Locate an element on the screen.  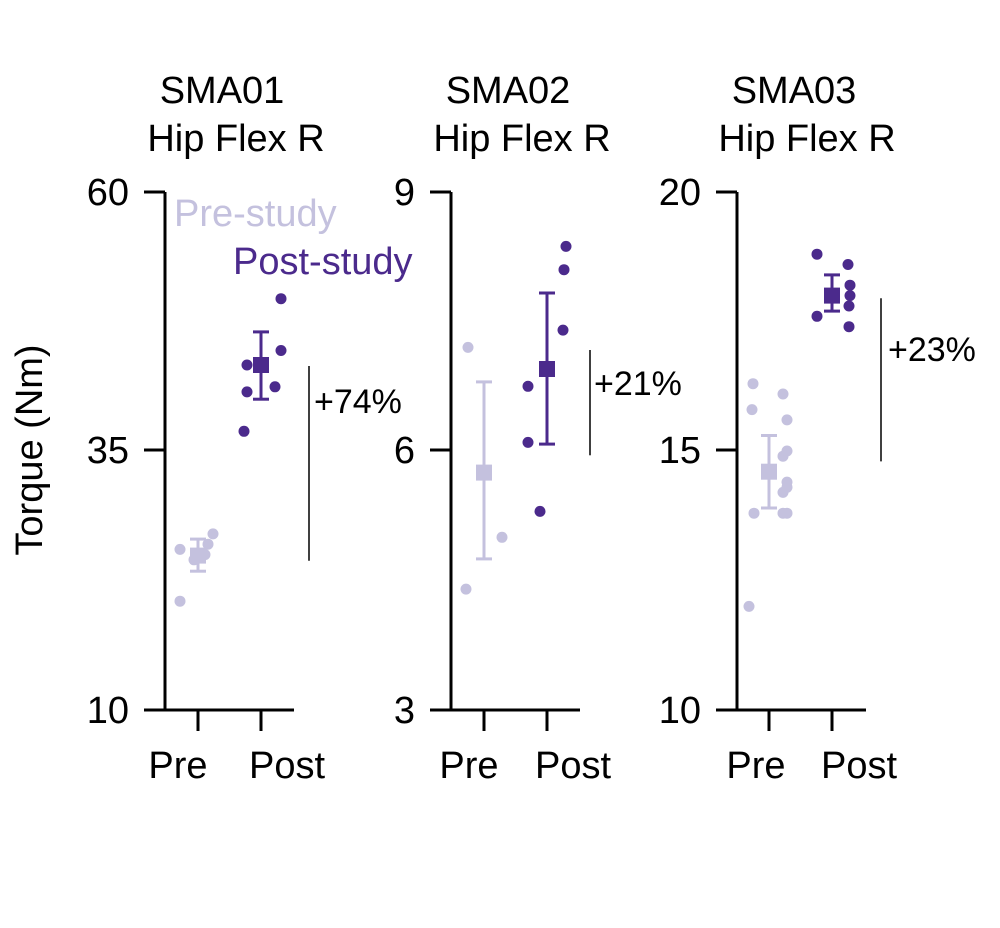
y-tick-label: 35 is located at coordinates (108, 451).